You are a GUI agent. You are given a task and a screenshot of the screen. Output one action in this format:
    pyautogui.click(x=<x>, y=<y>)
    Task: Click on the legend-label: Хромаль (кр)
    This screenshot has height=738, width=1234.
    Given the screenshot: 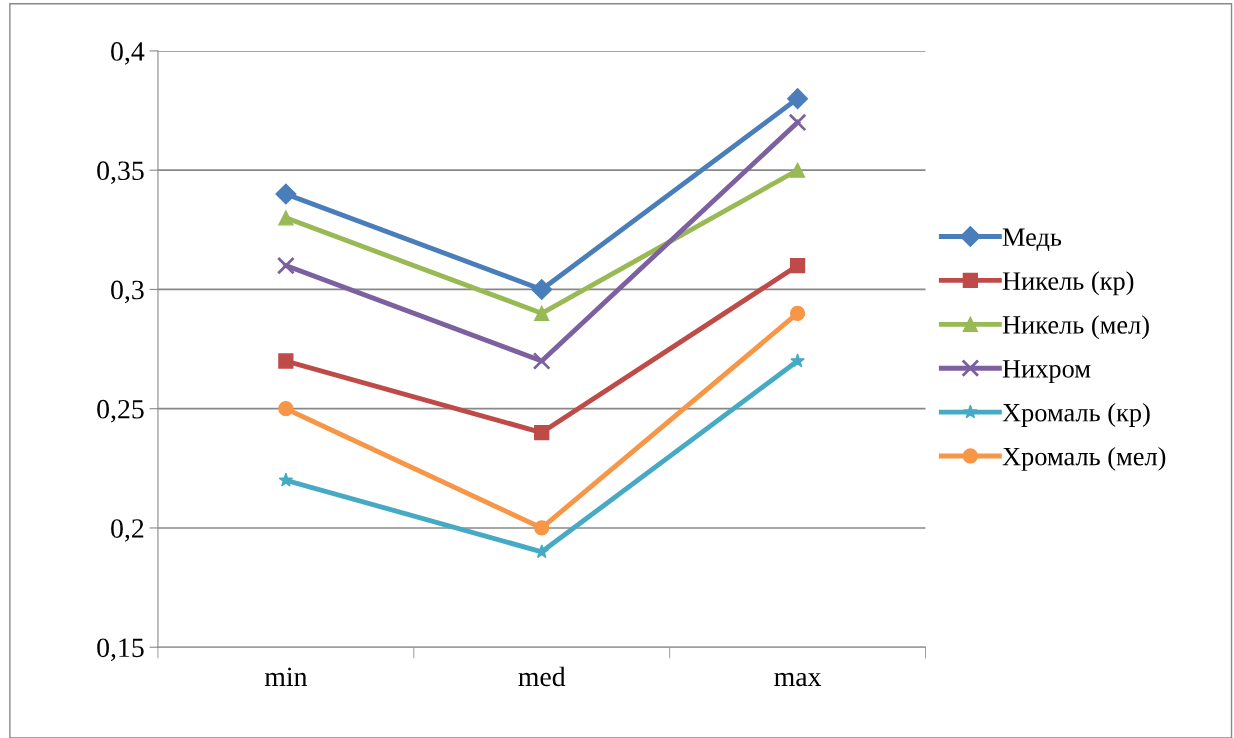 What is the action you would take?
    pyautogui.click(x=1076, y=415)
    